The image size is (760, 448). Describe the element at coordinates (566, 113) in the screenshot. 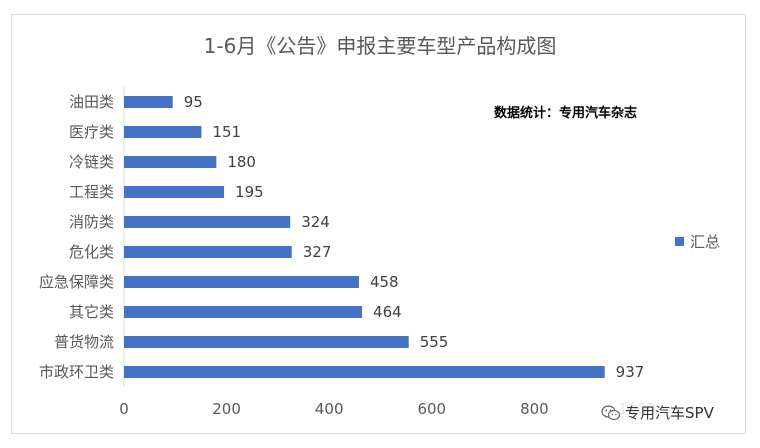

I see `data-source-annotation: 数据统计：专用汽车杂志` at that location.